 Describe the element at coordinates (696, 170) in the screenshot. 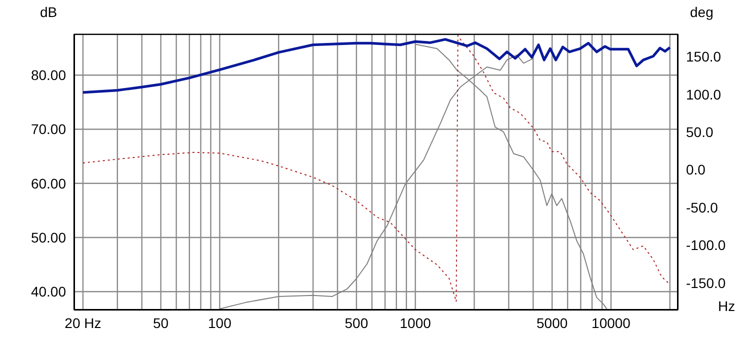

I see `y2-tick-label: 0.0` at that location.